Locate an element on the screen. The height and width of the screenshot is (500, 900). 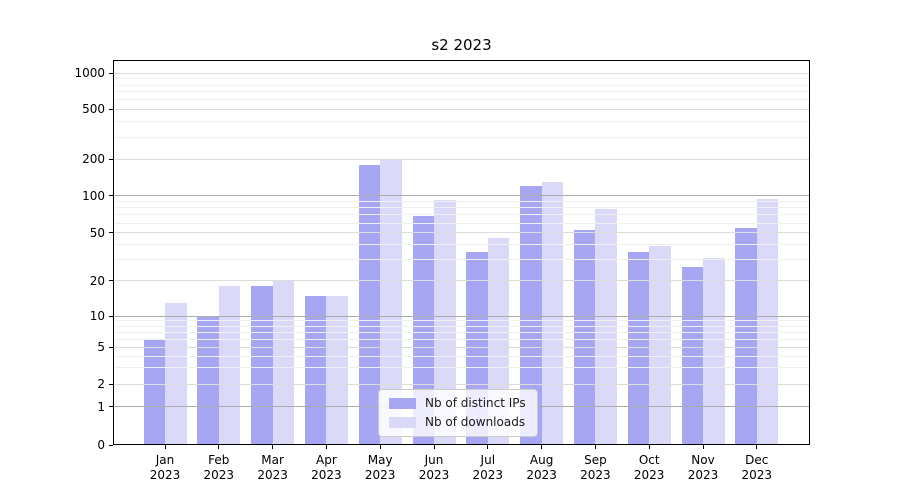
x-tick-label: Apr 2023 is located at coordinates (326, 468).